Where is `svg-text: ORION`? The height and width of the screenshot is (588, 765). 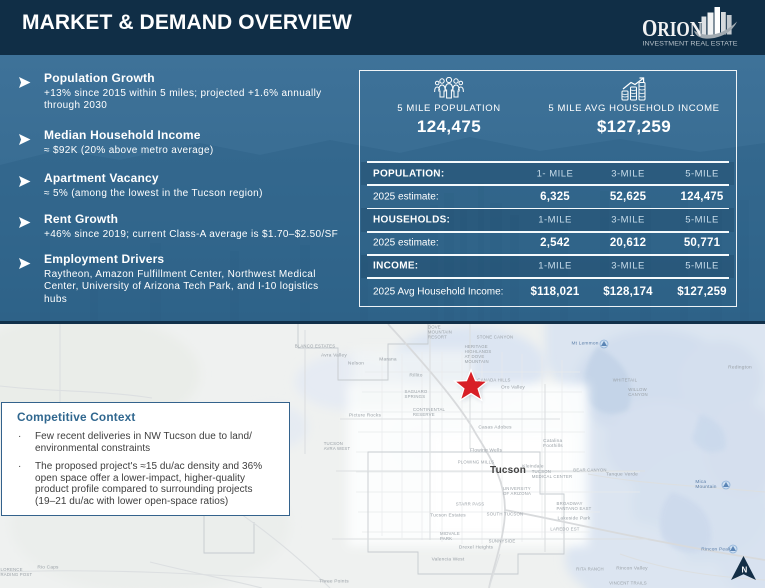 svg-text: ORION is located at coordinates (672, 27).